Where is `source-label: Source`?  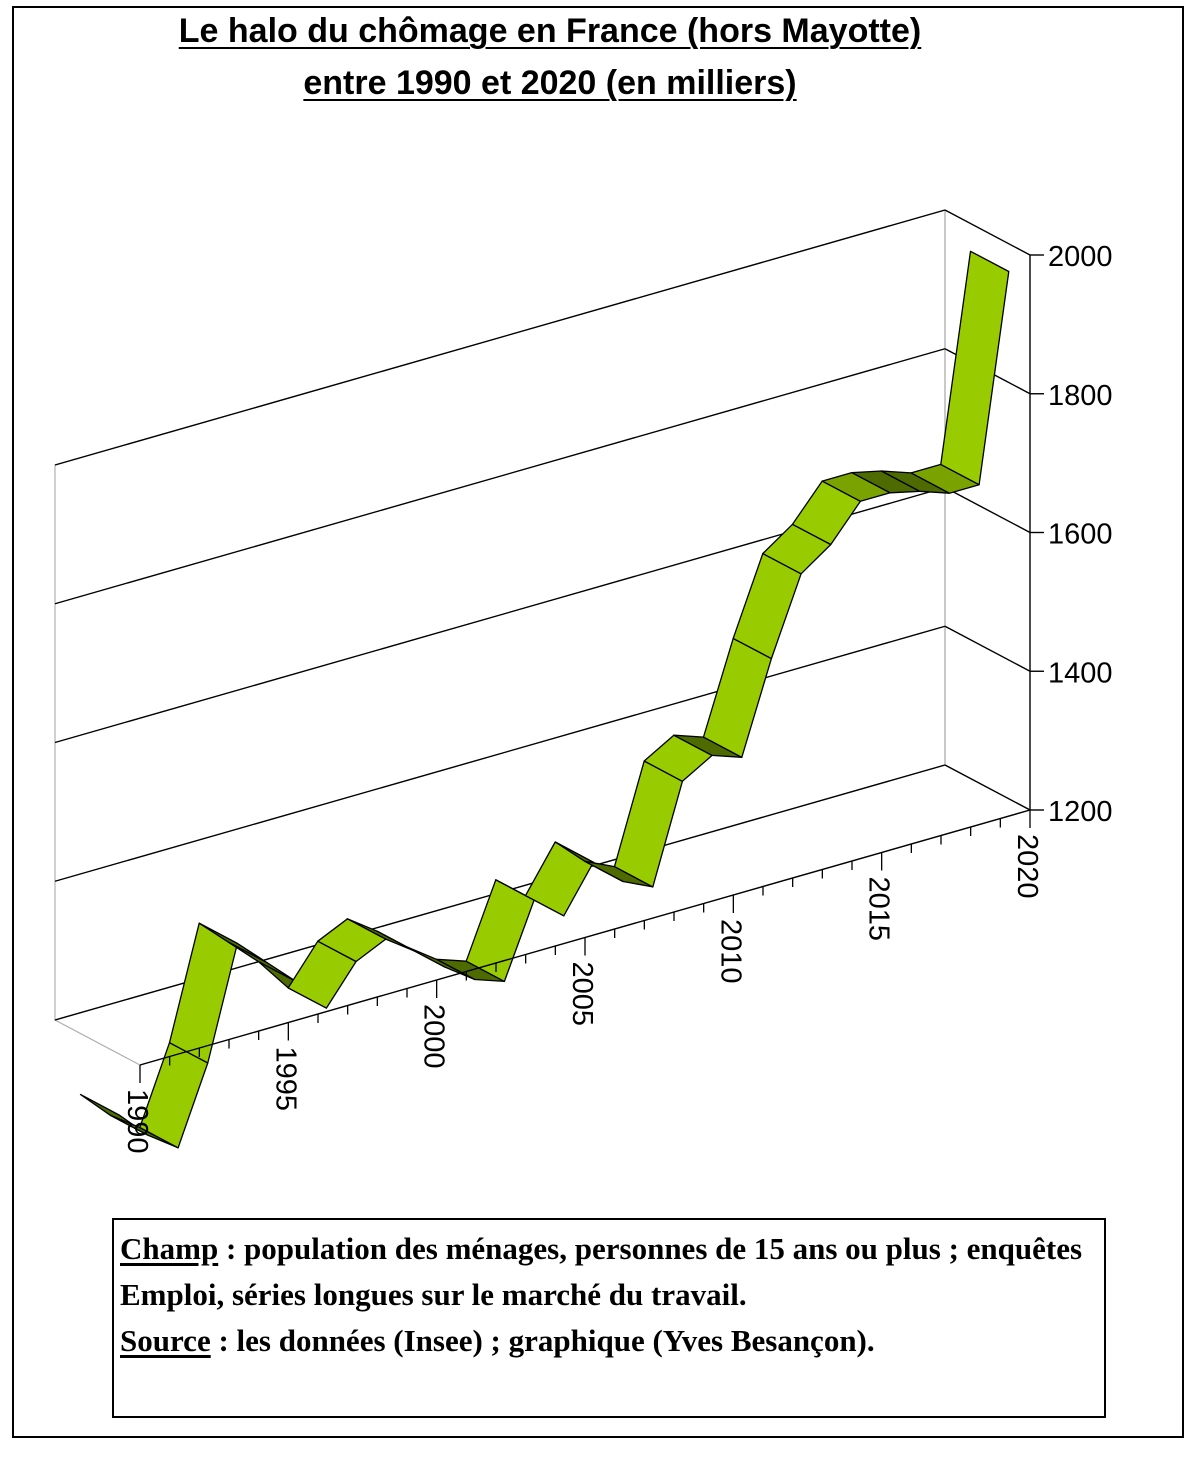
source-label: Source is located at coordinates (165, 1340).